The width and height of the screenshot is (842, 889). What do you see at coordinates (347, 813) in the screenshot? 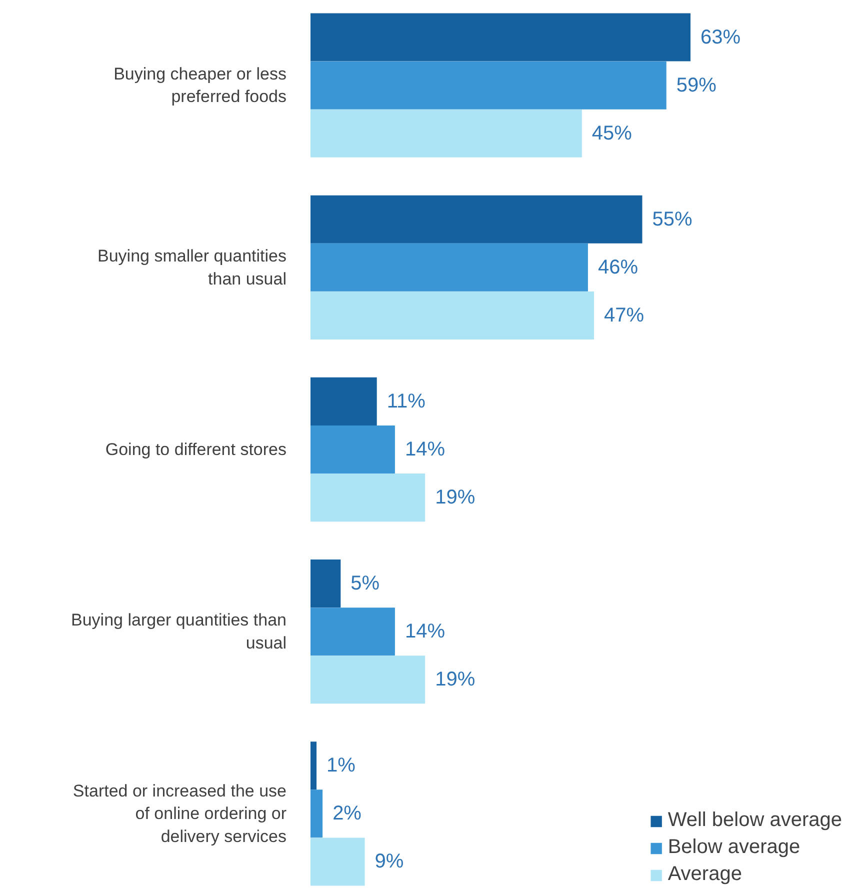
I see `data-label: 2%` at bounding box center [347, 813].